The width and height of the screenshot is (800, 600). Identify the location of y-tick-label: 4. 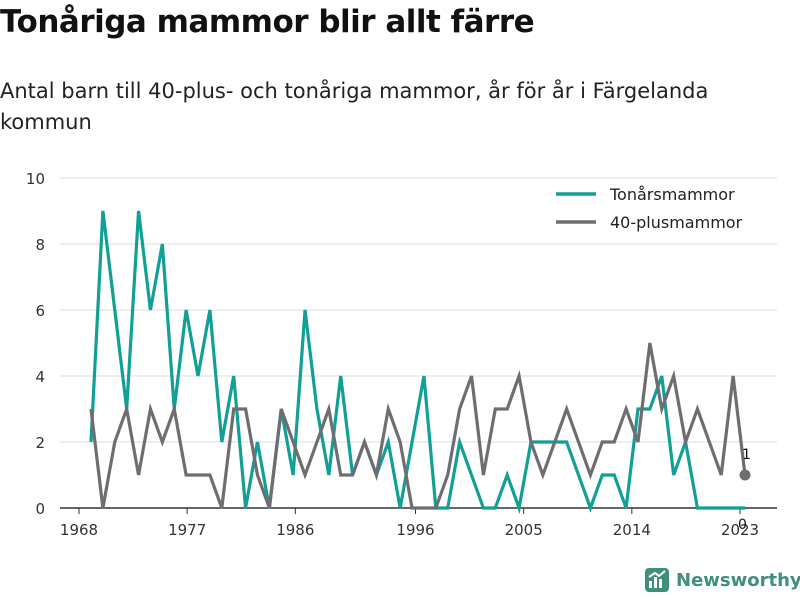
(40, 377).